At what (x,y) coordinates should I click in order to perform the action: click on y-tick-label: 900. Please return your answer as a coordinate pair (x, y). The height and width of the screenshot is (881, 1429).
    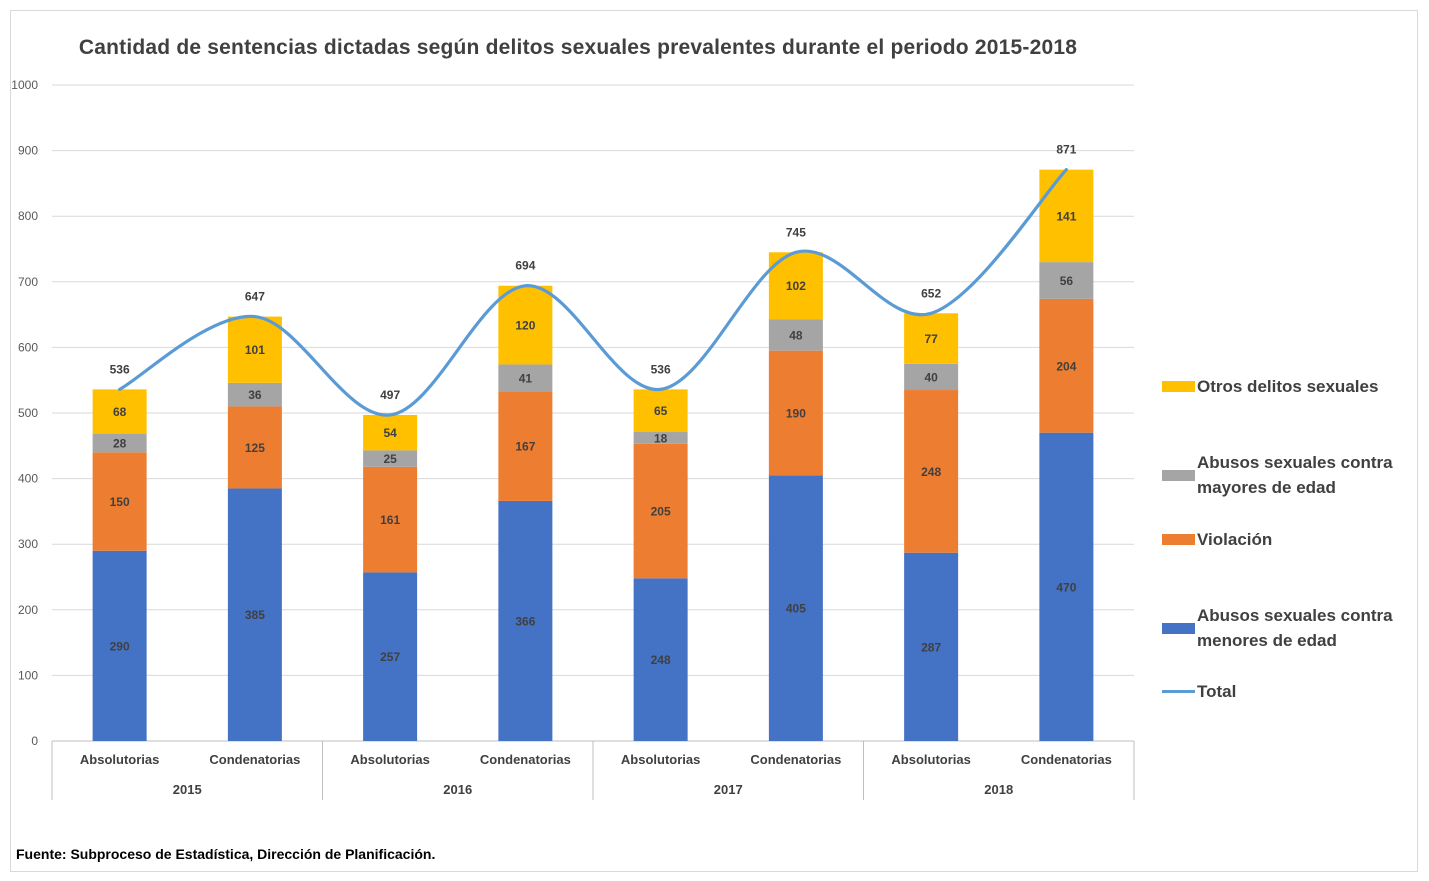
    Looking at the image, I should click on (28, 151).